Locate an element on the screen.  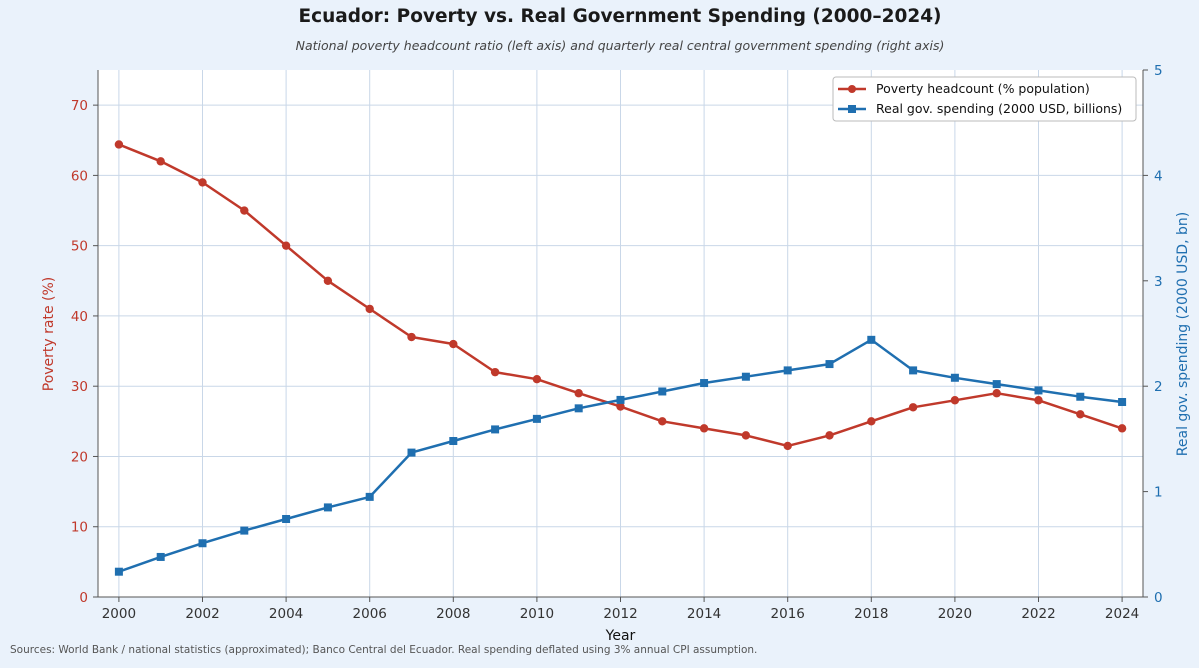
y-right-tick-label: 4 is located at coordinates (1158, 176).